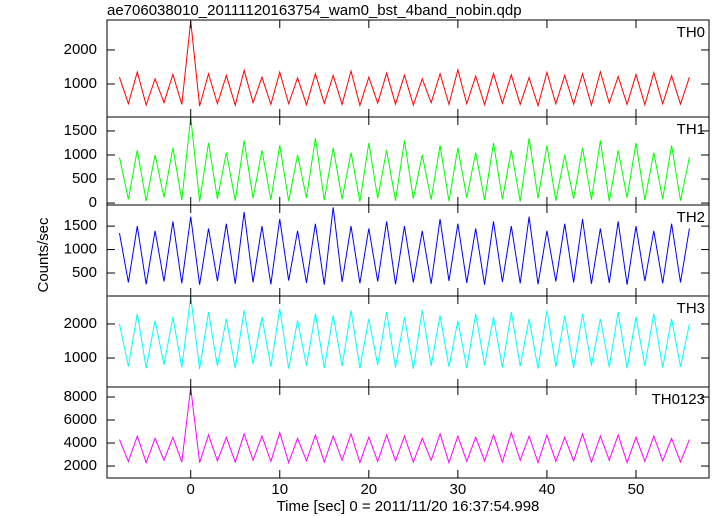 Image resolution: width=717 pixels, height=516 pixels. Describe the element at coordinates (191, 489) in the screenshot. I see `x-tick-label: 0` at that location.